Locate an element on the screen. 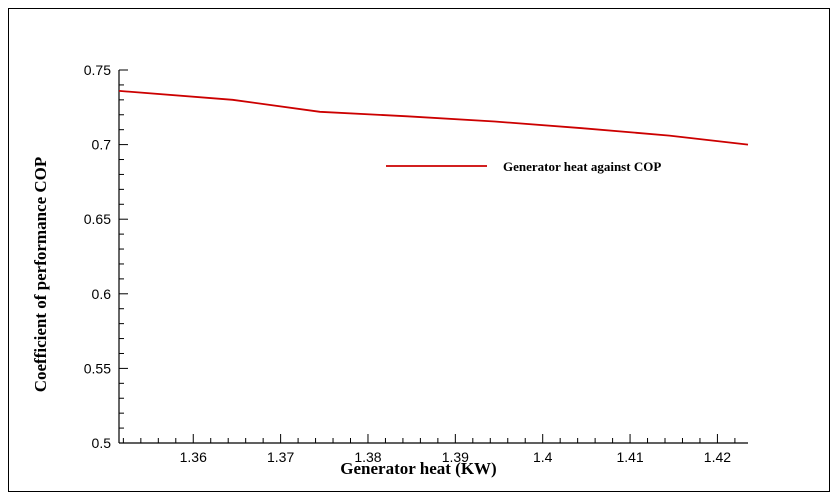 The width and height of the screenshot is (838, 492). y-tick-label: 0.6 is located at coordinates (102, 294).